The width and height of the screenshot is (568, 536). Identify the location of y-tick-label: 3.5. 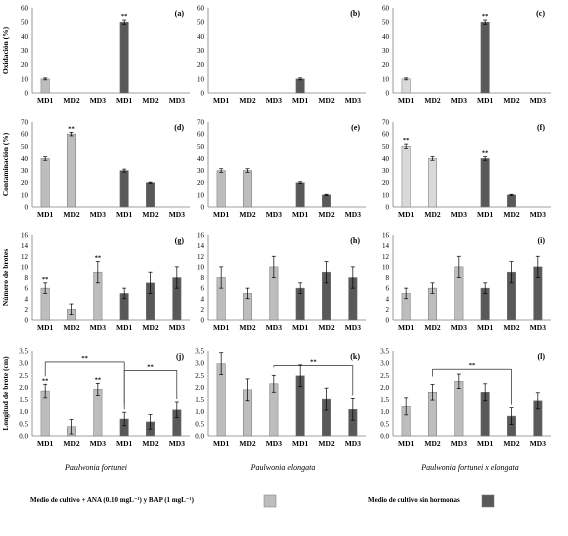
(199, 352).